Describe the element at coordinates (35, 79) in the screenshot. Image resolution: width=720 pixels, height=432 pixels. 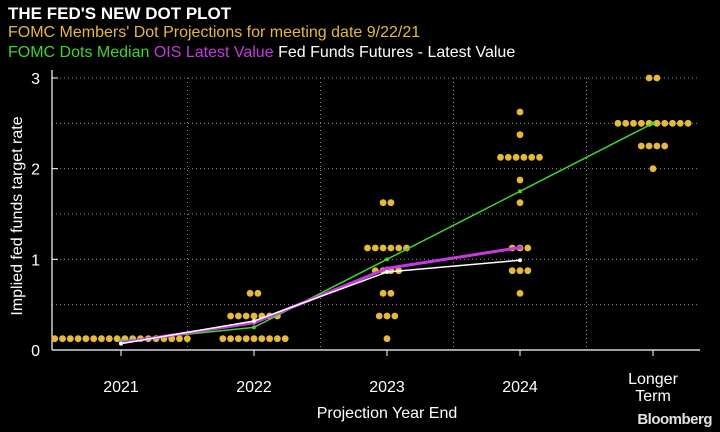
I see `y-tick-label: 3` at that location.